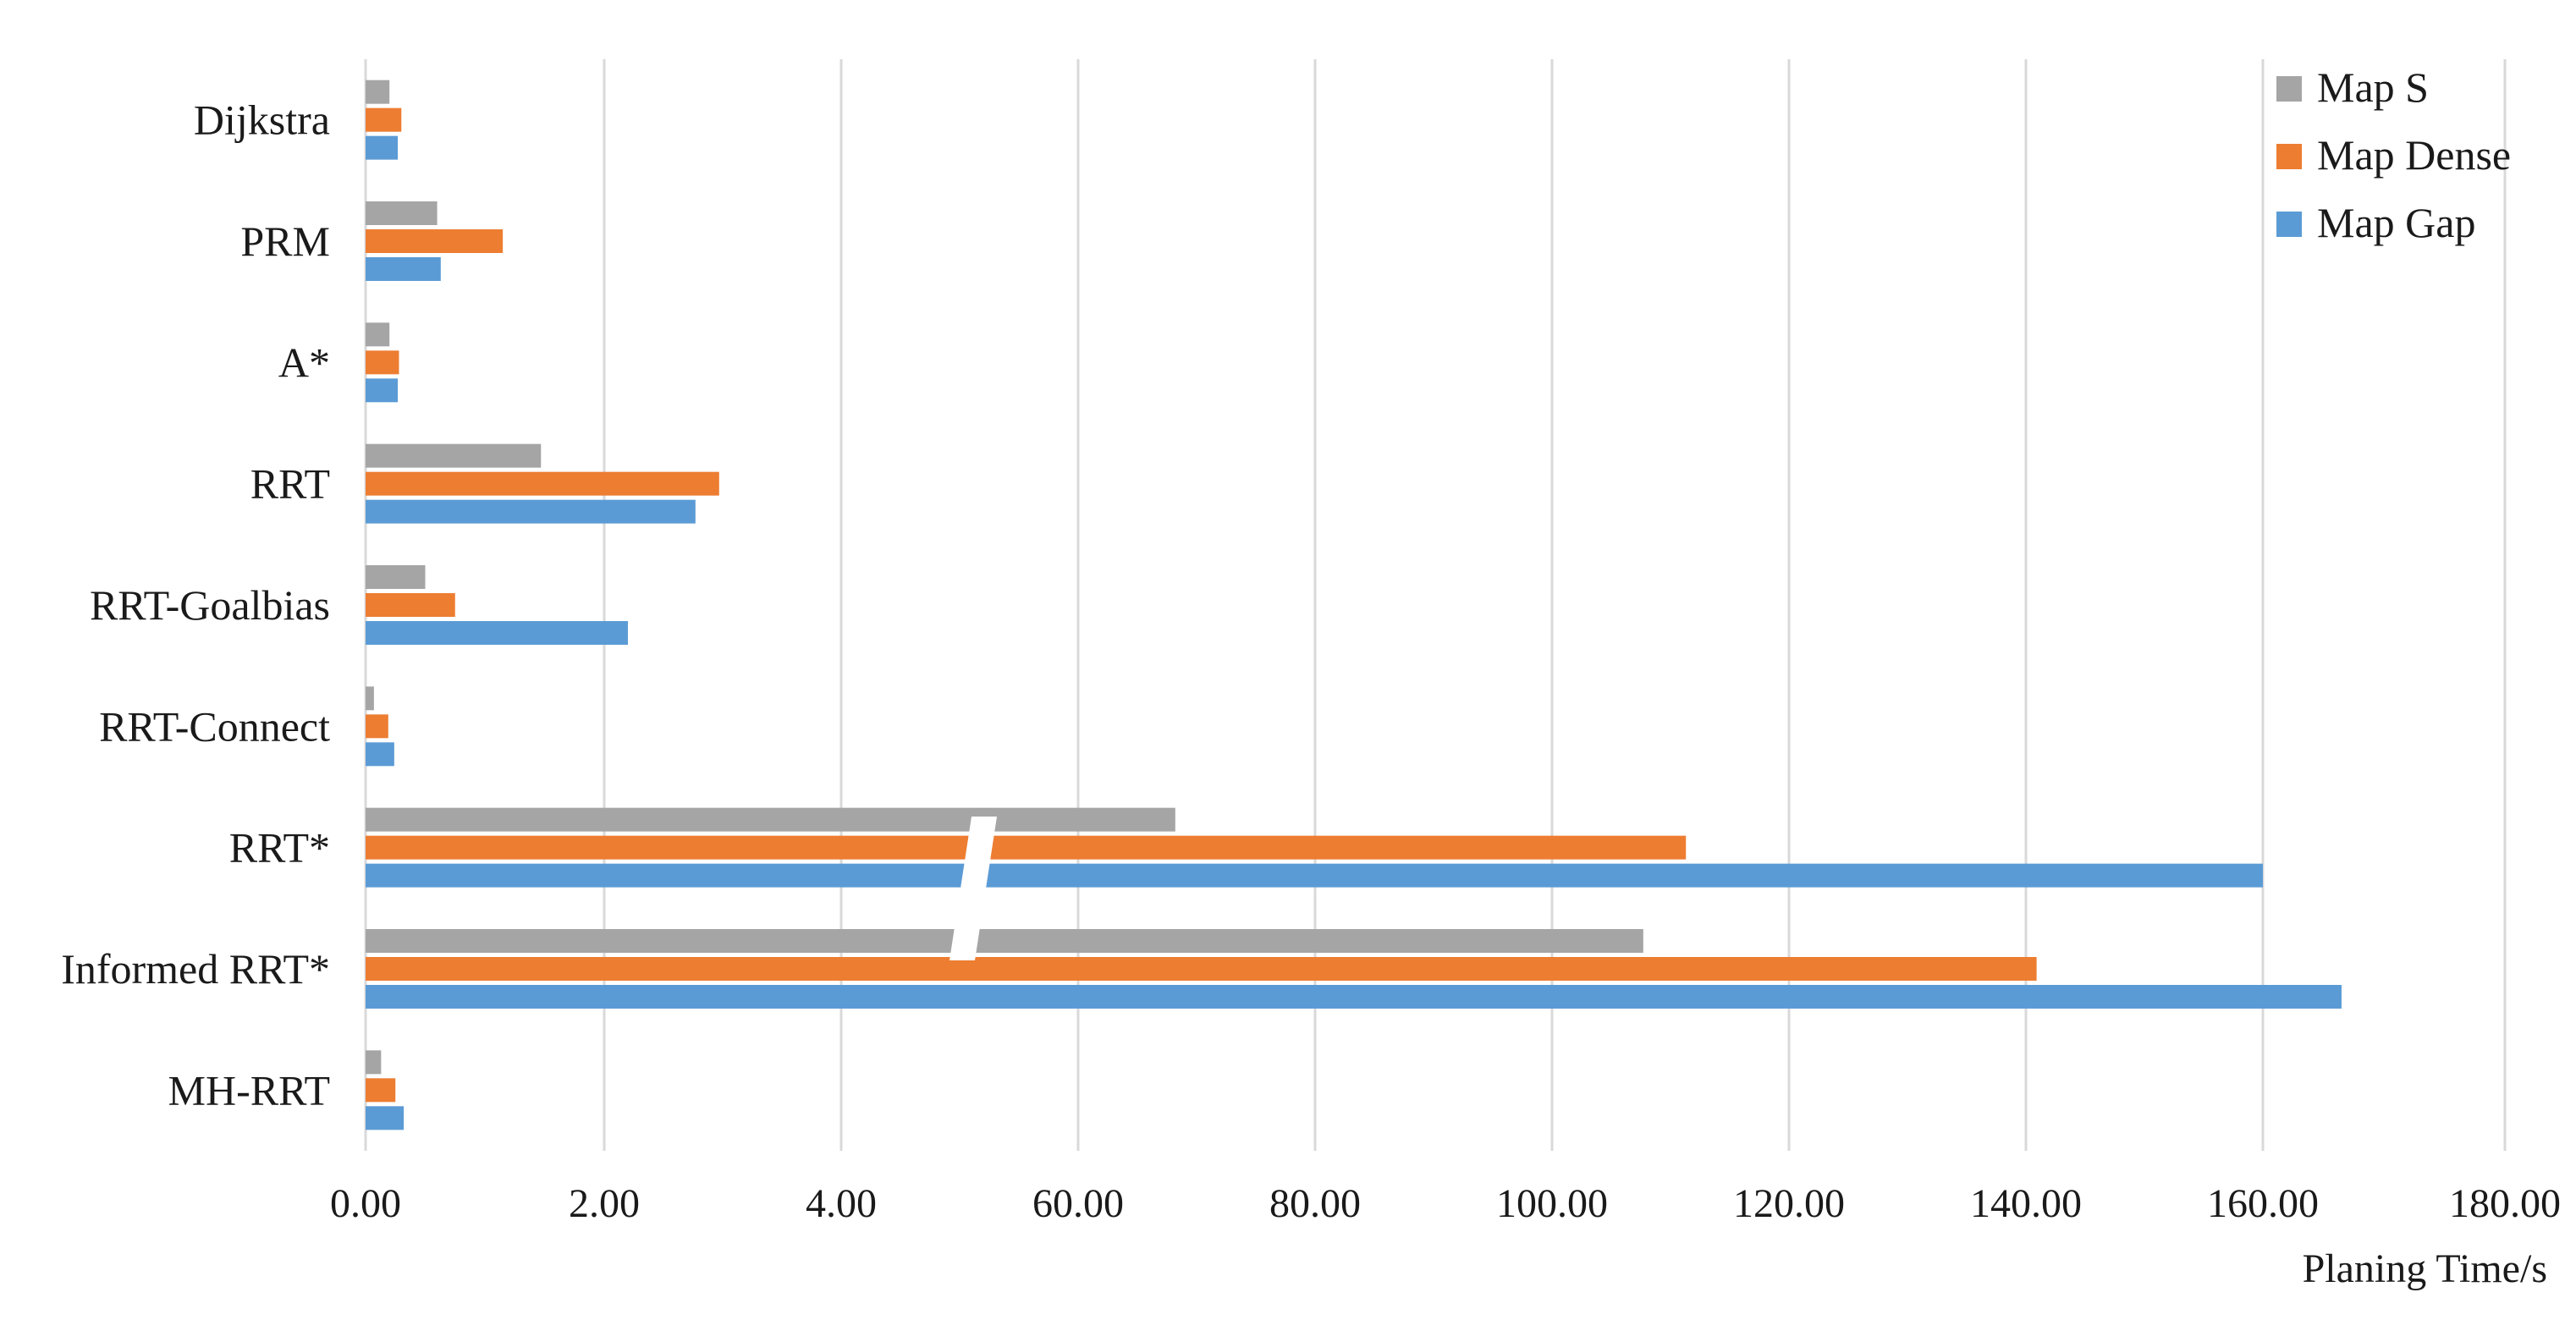  Describe the element at coordinates (1078, 1204) in the screenshot. I see `x-tick-label: 60.00` at that location.